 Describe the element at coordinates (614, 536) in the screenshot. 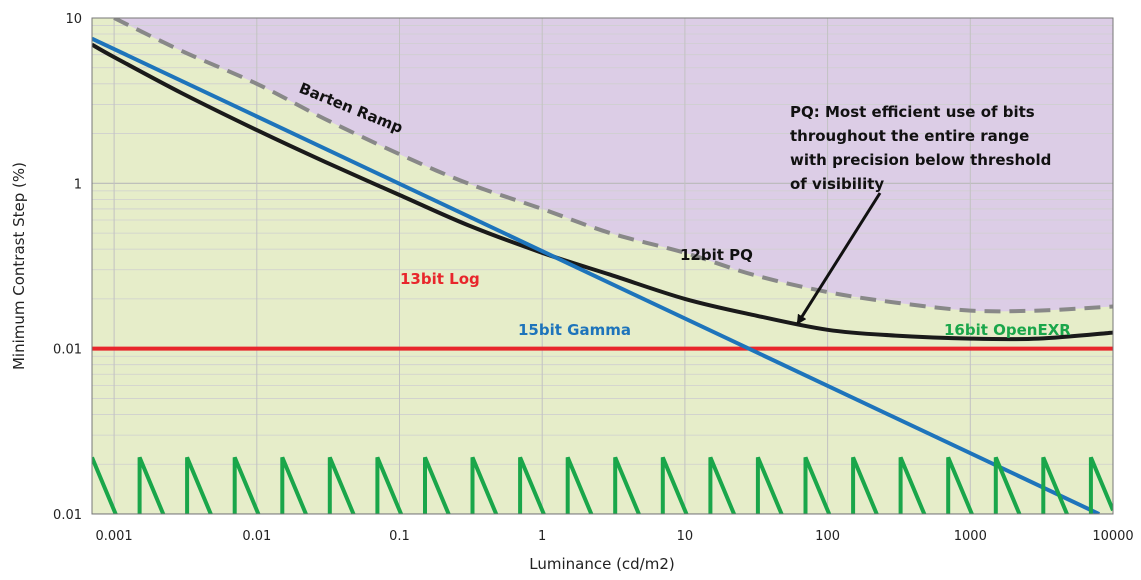

I see `x-tick-labels: 0.001 0.01 0.1 1 10 100 1000 10000` at that location.